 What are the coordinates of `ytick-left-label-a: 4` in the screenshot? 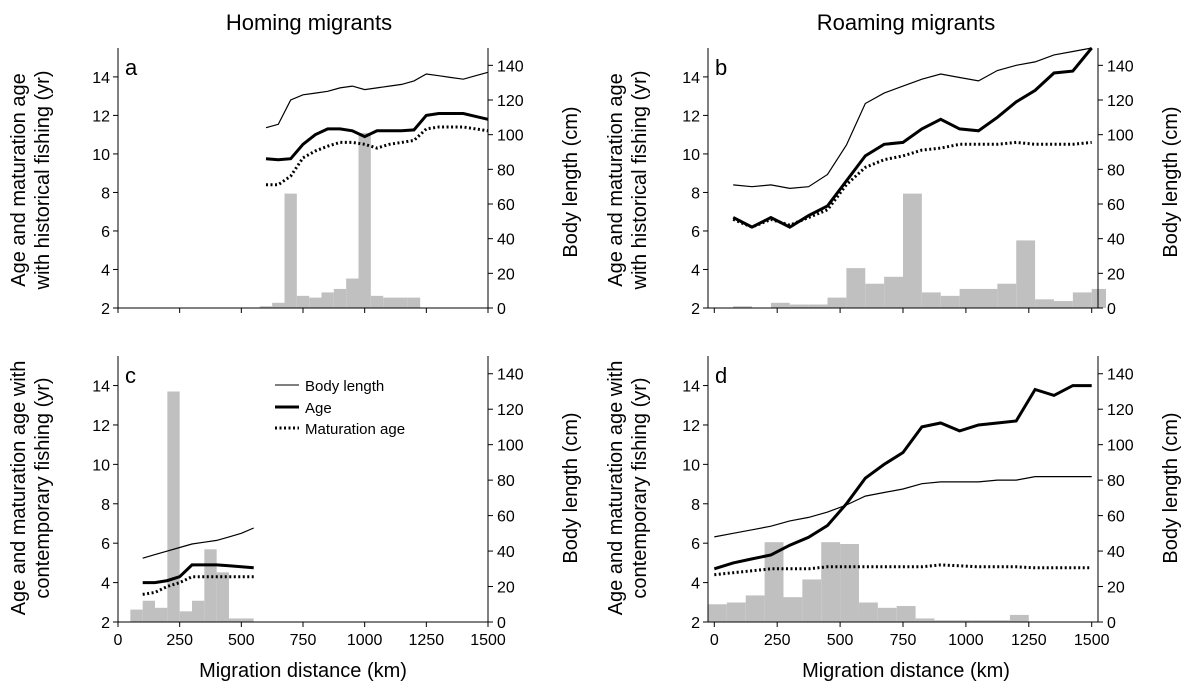 It's located at (105, 270).